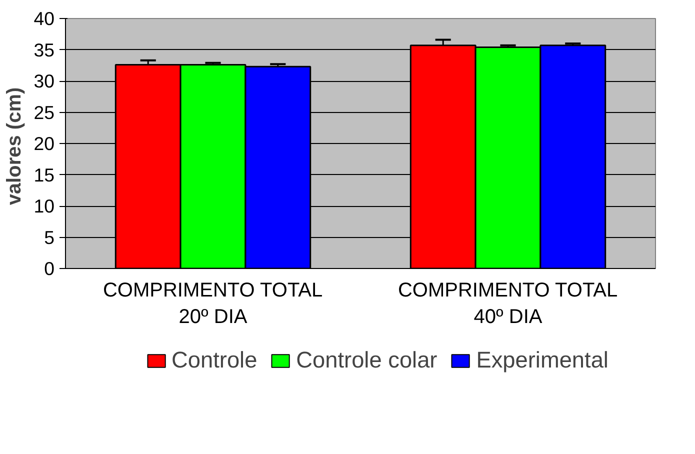  Describe the element at coordinates (212, 304) in the screenshot. I see `x-tick-label: COMPRIMENTO TOTAL 20º DIA` at that location.